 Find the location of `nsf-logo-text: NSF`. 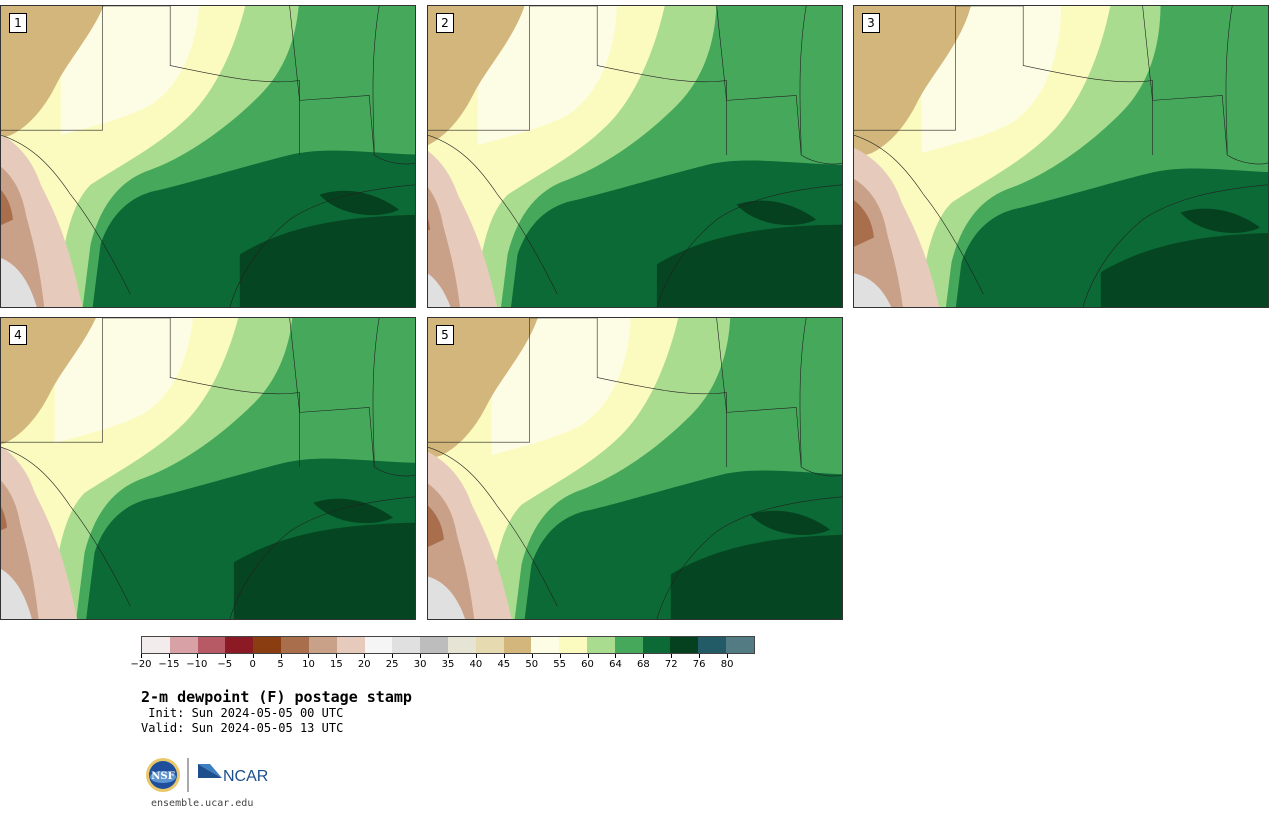

nsf-logo-text: NSF is located at coordinates (162, 776).